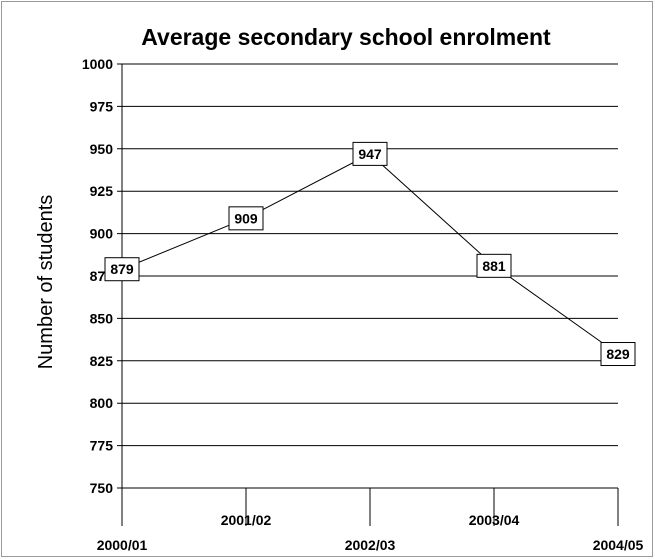 This screenshot has width=655, height=559. What do you see at coordinates (97, 64) in the screenshot?
I see `y-tick-label: 1000` at bounding box center [97, 64].